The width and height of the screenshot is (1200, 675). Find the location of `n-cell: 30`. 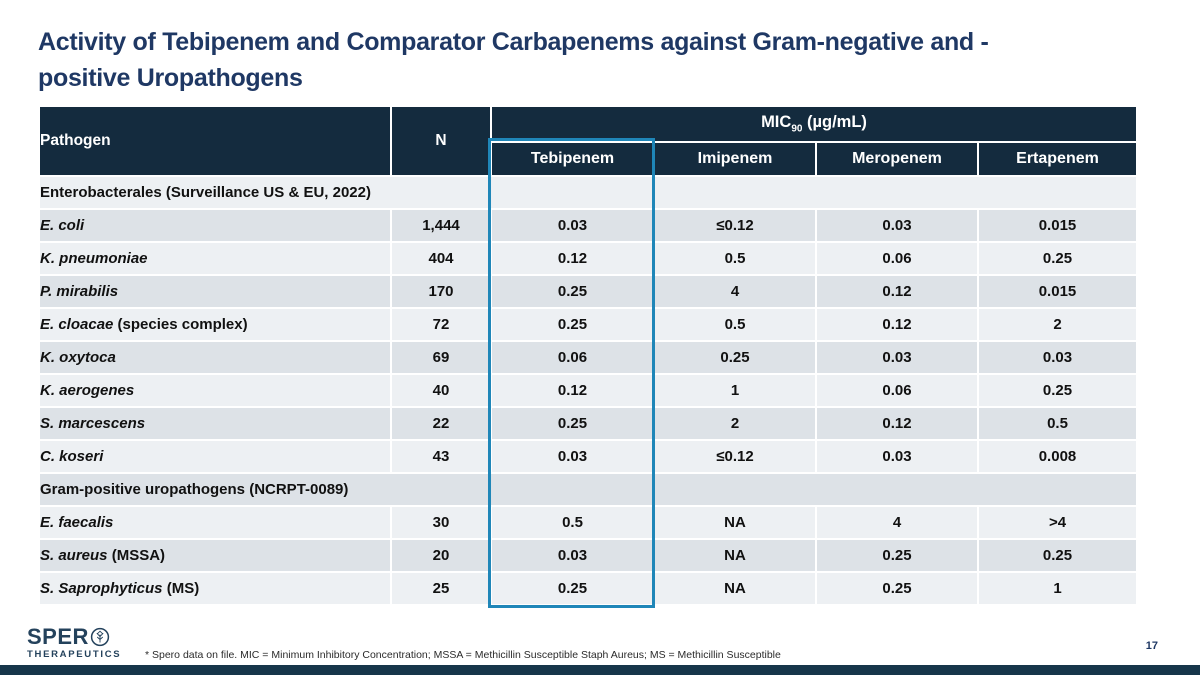

n-cell: 30 is located at coordinates (441, 522).